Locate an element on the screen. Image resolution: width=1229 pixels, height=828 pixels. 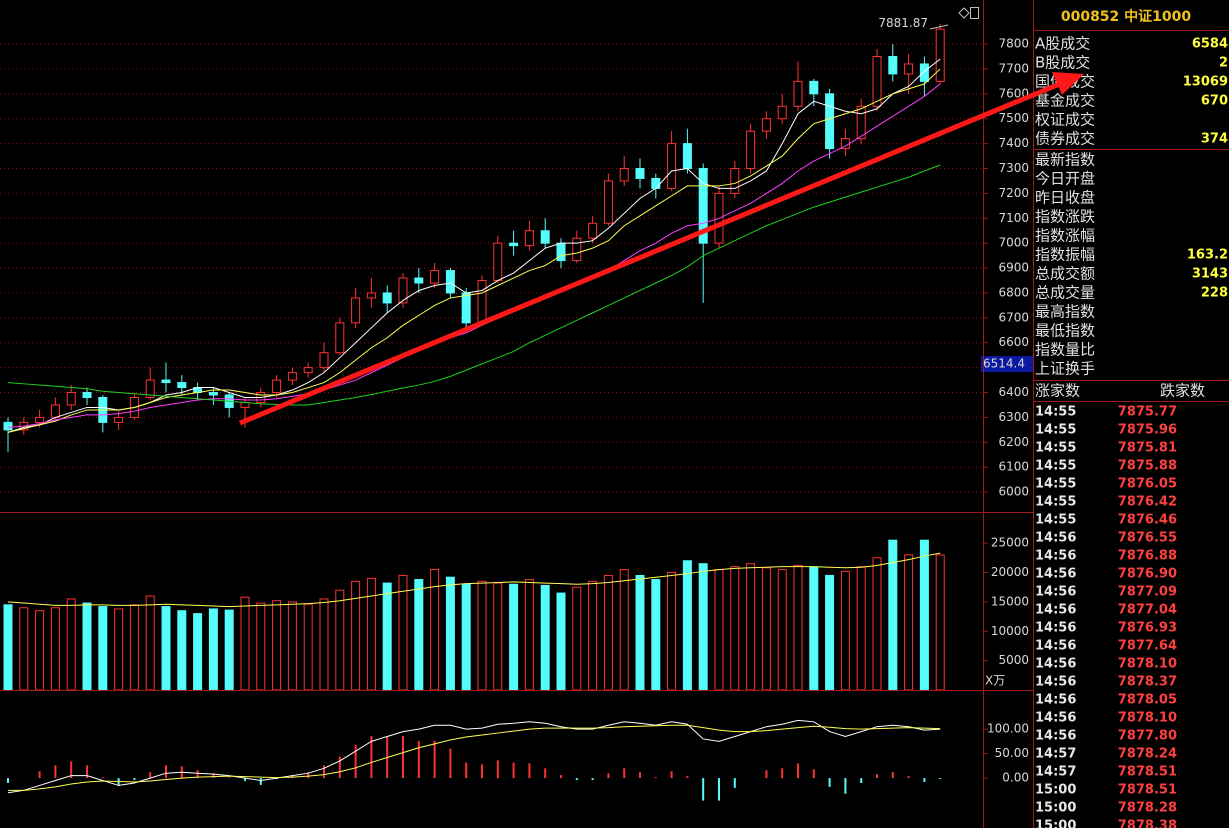
y-tick-label: 7400 is located at coordinates (1013, 143).